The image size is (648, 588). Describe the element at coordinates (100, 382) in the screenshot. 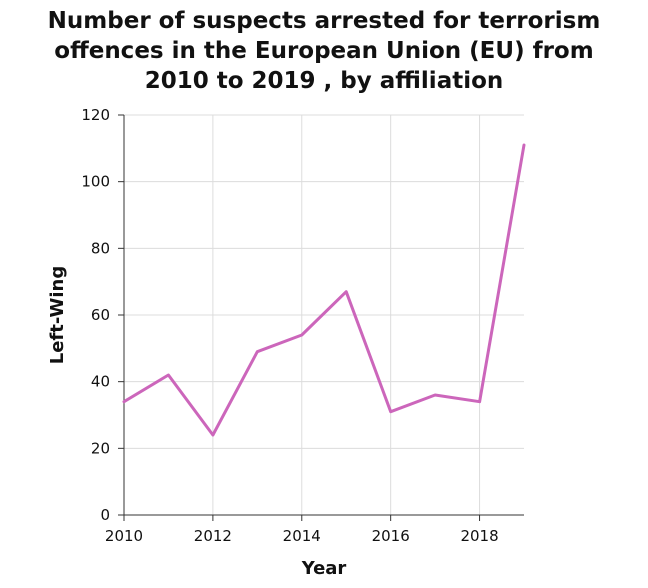

I see `y-tick-label: 40` at that location.